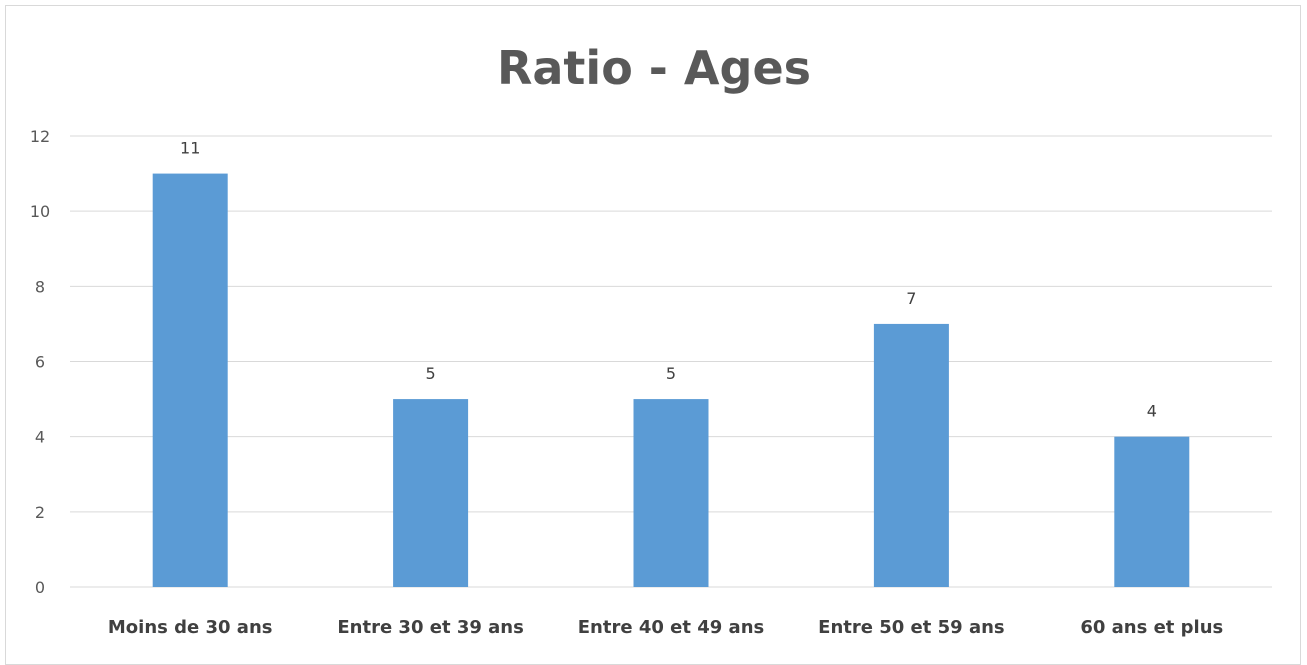  Describe the element at coordinates (190, 627) in the screenshot. I see `x-category-label: Moins de 30 ans` at that location.